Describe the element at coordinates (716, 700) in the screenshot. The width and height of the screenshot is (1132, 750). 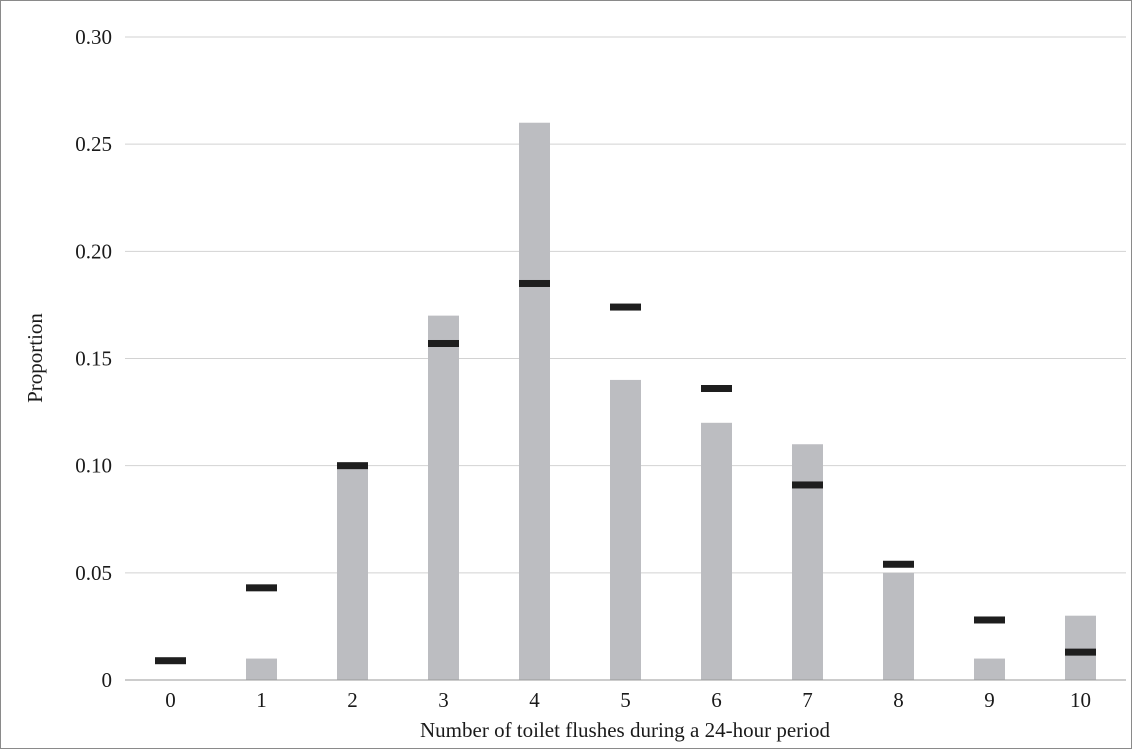
I see `x-tick-label: 6` at that location.